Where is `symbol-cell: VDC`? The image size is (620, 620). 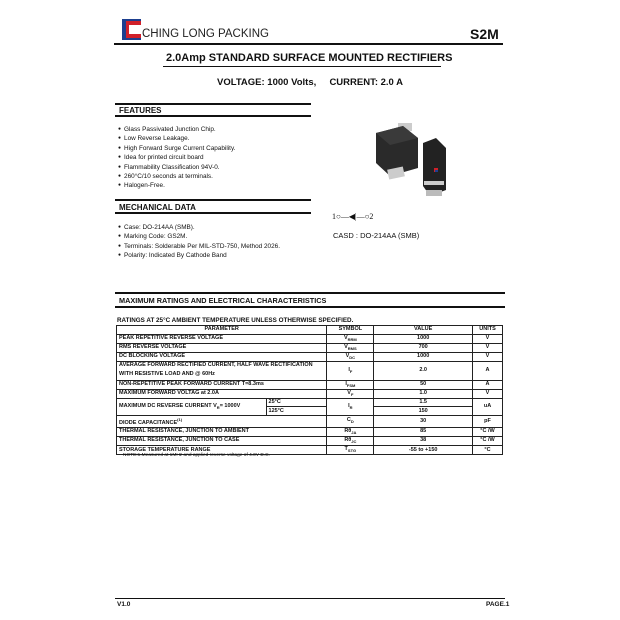
symbol-cell: VDC is located at coordinates (350, 356).